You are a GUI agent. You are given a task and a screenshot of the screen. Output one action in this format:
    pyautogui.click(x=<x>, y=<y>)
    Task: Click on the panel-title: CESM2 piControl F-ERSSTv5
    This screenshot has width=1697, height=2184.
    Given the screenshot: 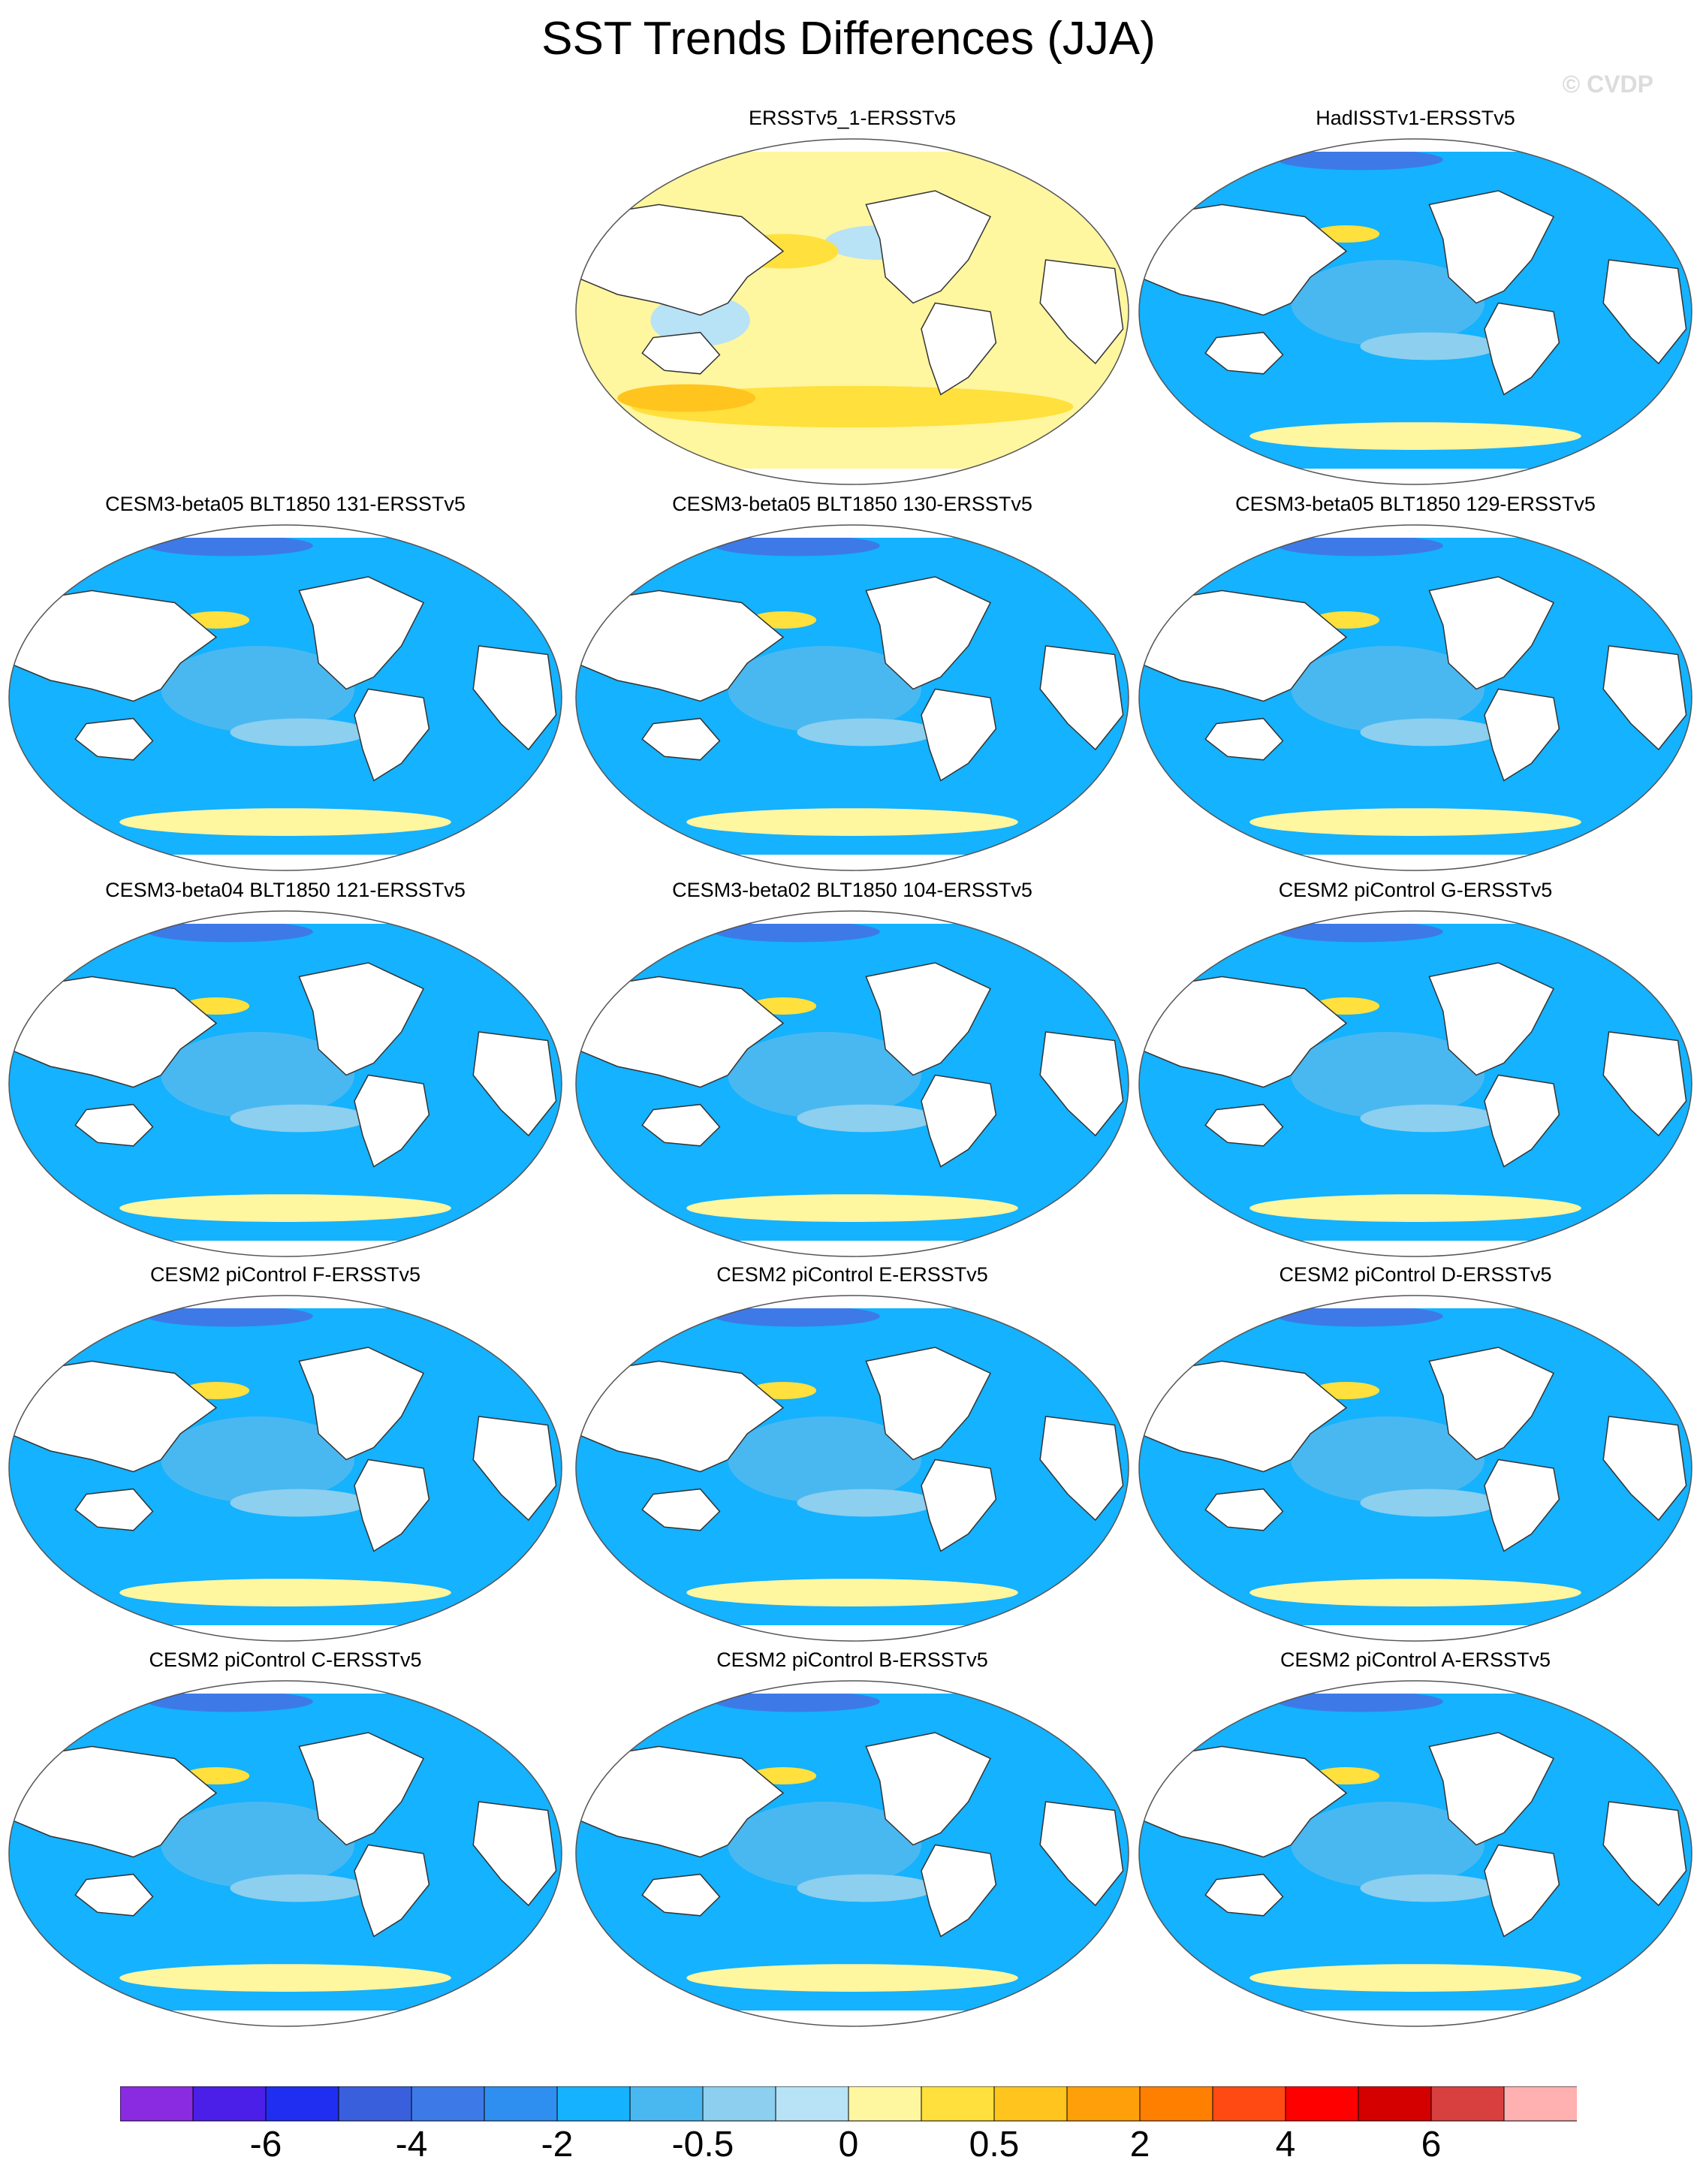 What is the action you would take?
    pyautogui.click(x=285, y=1274)
    